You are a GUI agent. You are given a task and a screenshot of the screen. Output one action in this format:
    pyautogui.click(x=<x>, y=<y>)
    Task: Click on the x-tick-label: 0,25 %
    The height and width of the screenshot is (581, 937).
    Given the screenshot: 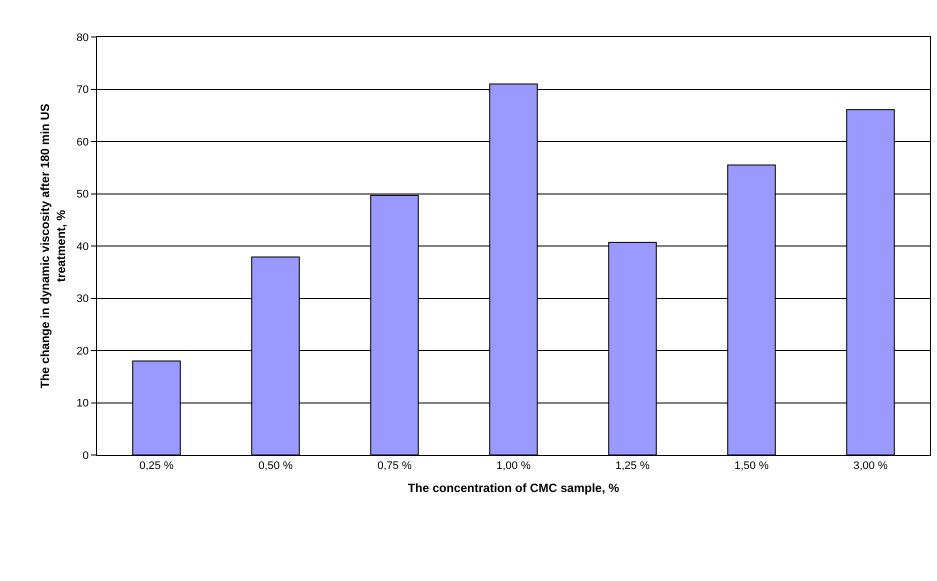 What is the action you would take?
    pyautogui.click(x=156, y=466)
    